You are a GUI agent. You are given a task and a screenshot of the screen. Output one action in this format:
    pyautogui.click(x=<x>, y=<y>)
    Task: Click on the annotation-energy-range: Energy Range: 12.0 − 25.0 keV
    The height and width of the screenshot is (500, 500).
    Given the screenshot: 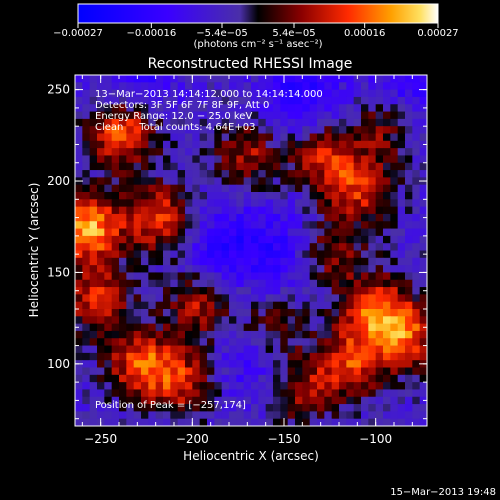 What is the action you would take?
    pyautogui.click(x=173, y=116)
    